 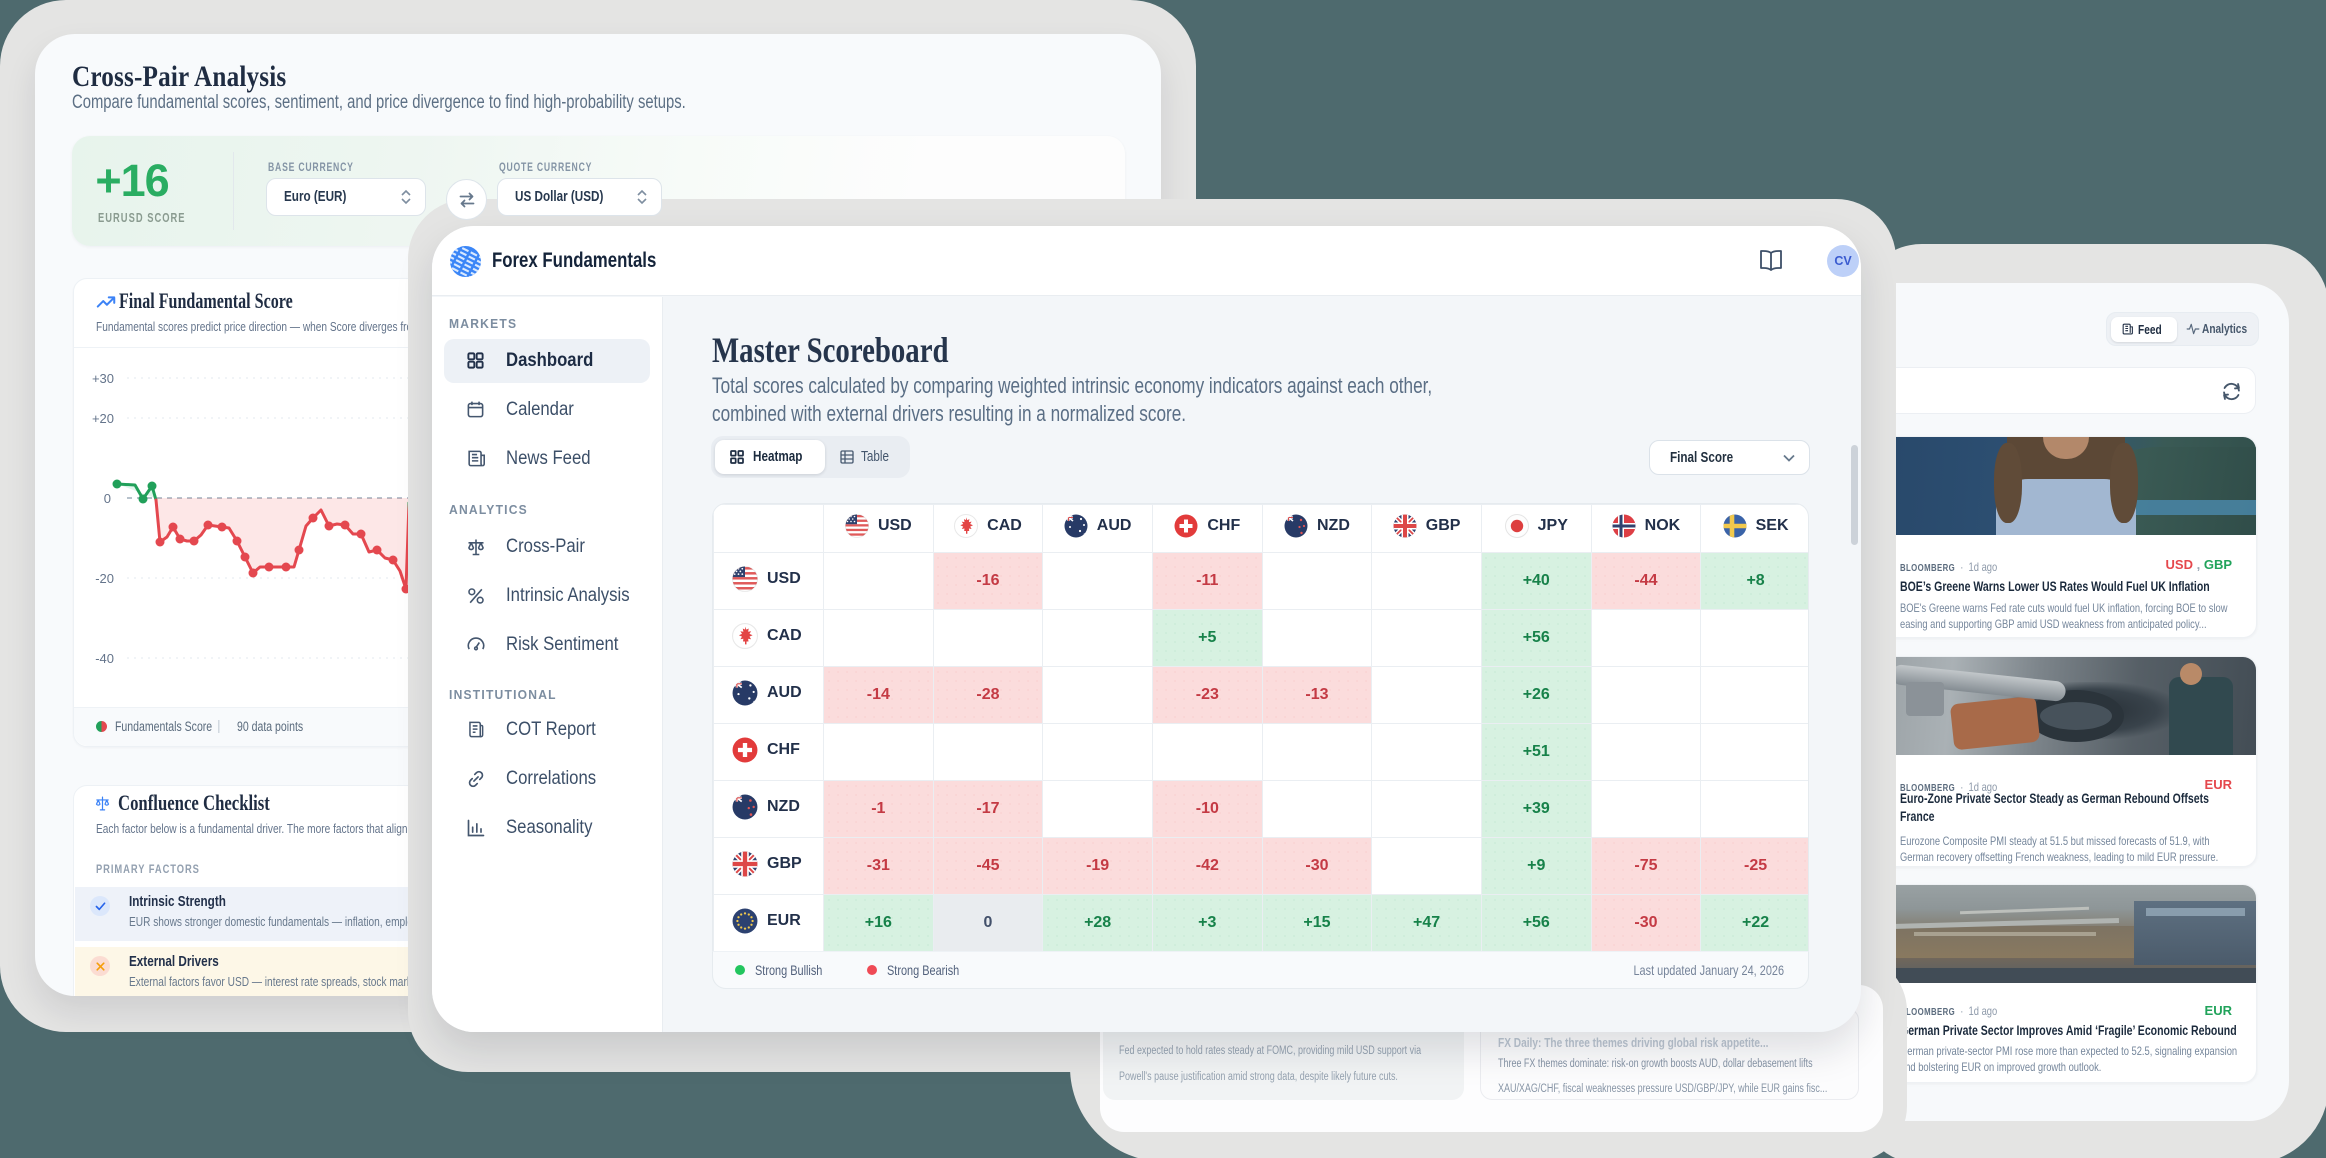 What do you see at coordinates (103, 378) in the screenshot?
I see `svg-text: +30` at bounding box center [103, 378].